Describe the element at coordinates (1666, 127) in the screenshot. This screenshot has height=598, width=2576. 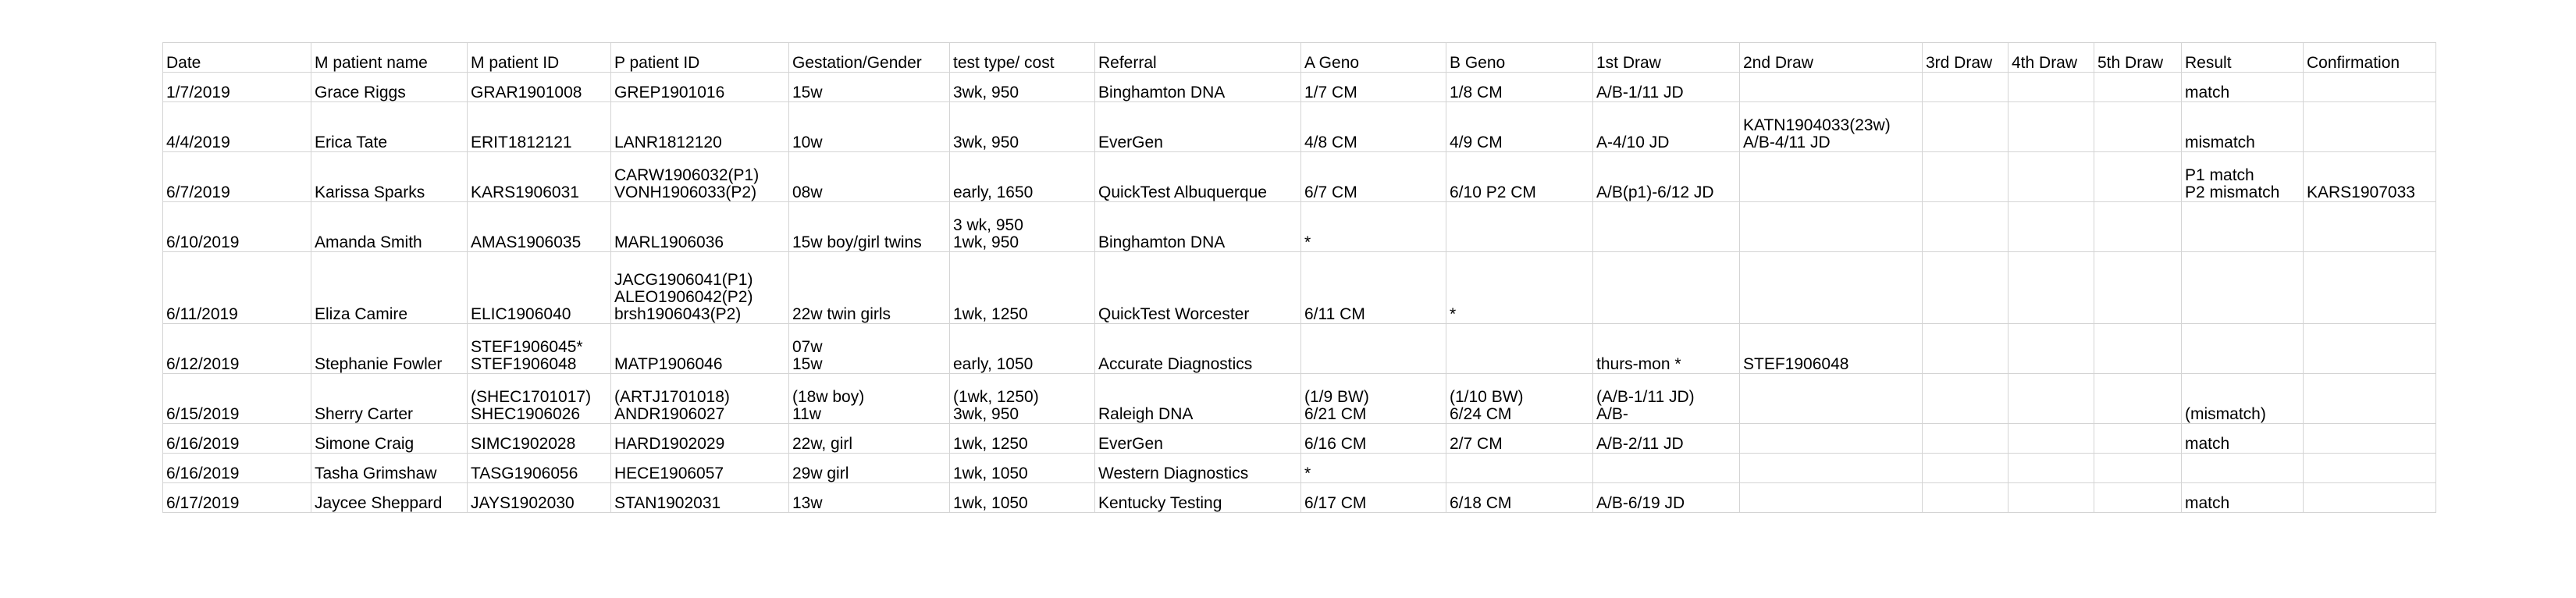
I see `table-cell: A-4/10 JD` at that location.